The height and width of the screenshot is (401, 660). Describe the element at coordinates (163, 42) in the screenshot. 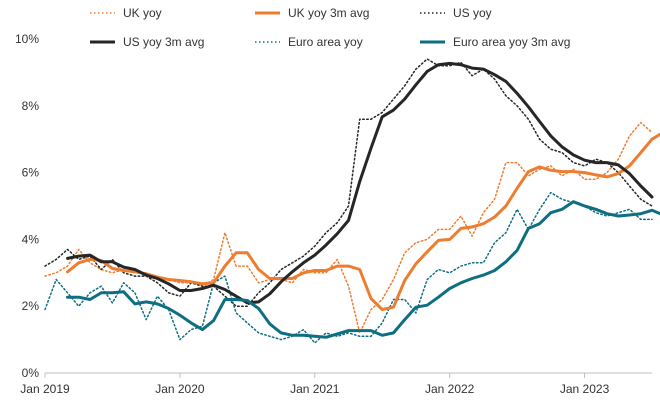

I see `legend-label: US yoy 3m avg` at that location.